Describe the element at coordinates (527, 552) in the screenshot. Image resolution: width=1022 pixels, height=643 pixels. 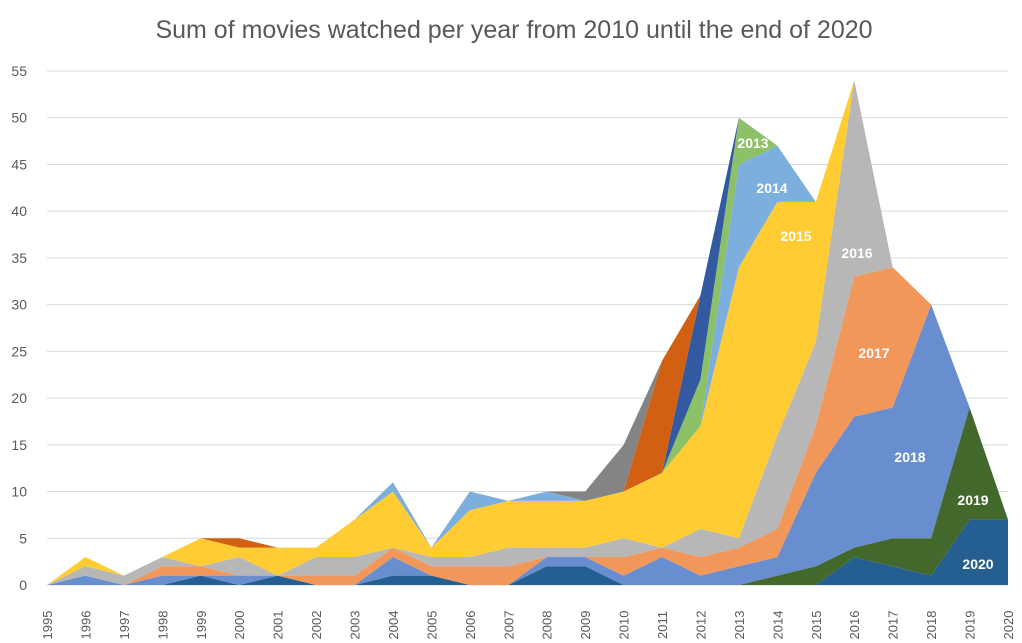
I see `area-series-2020` at that location.